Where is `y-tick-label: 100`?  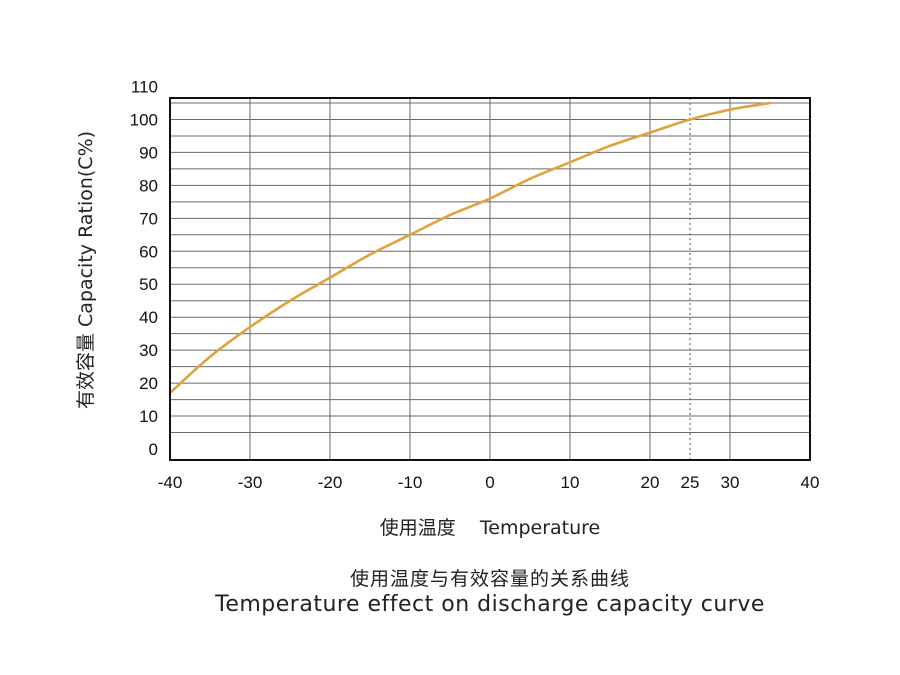
y-tick-label: 100 is located at coordinates (144, 119).